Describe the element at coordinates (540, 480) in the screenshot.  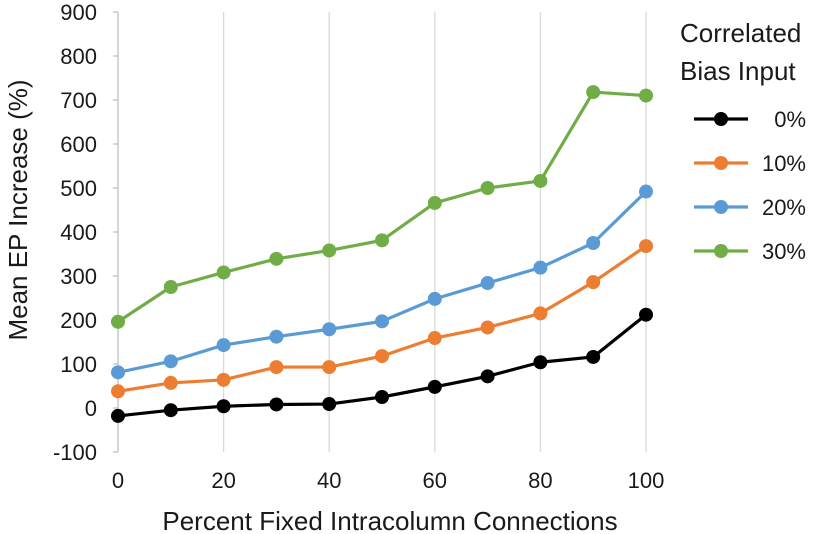
I see `x-tick-label: 80` at that location.